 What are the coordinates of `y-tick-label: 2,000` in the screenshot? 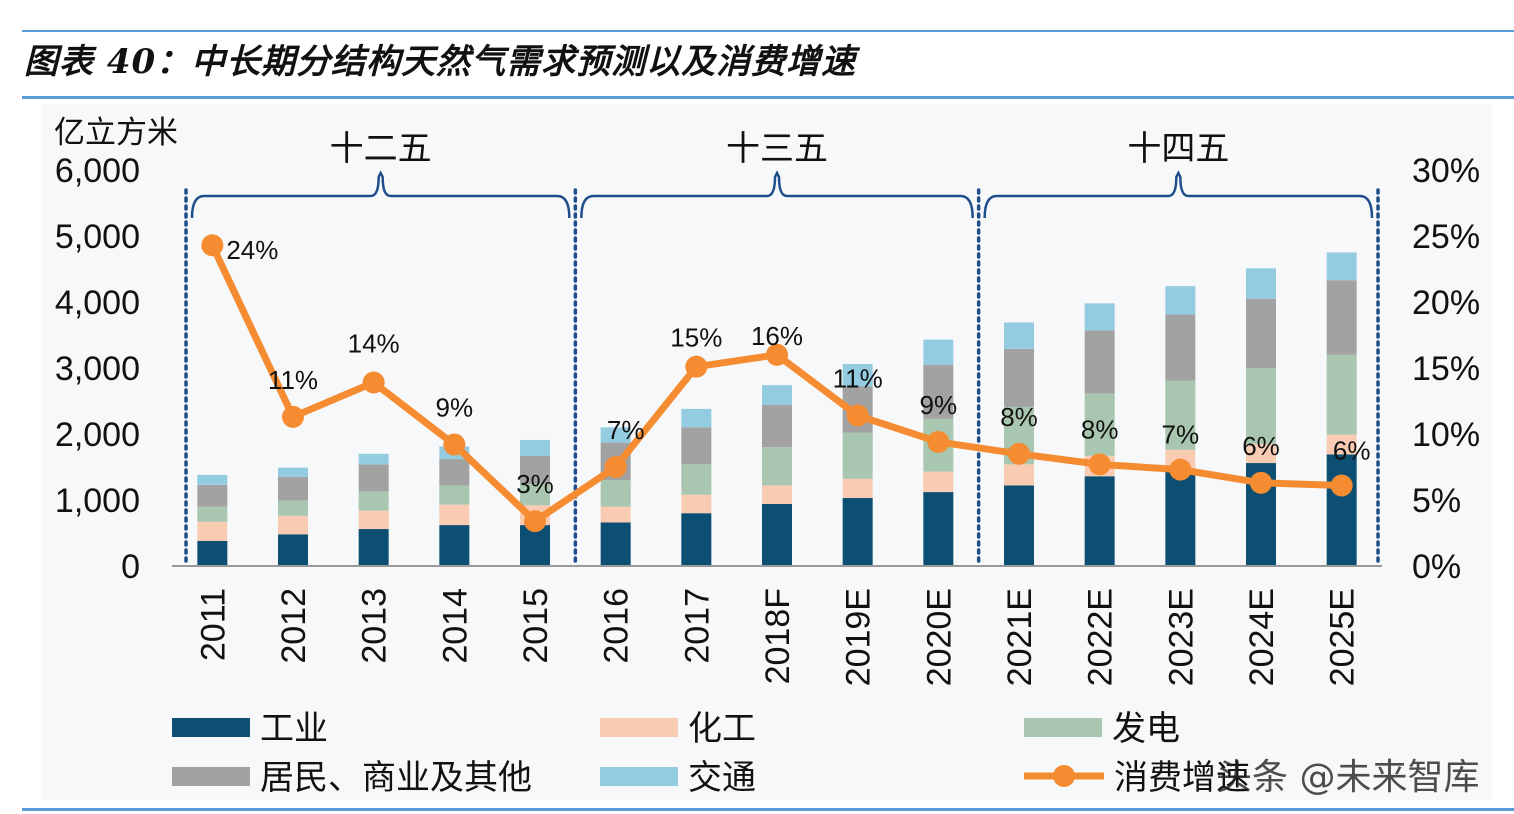 It's located at (97, 435).